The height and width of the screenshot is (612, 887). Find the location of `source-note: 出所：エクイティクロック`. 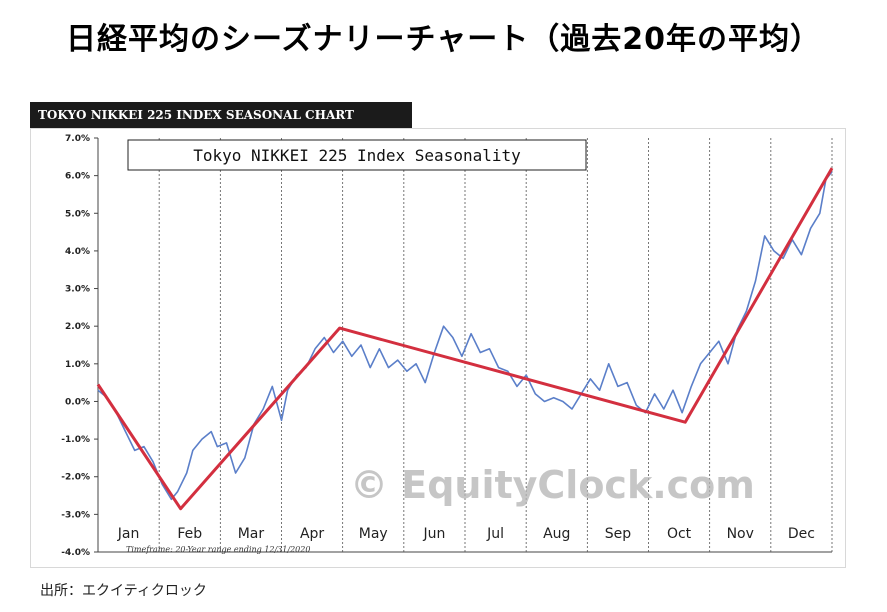

source-note: 出所：エクイティクロック is located at coordinates (123, 591).